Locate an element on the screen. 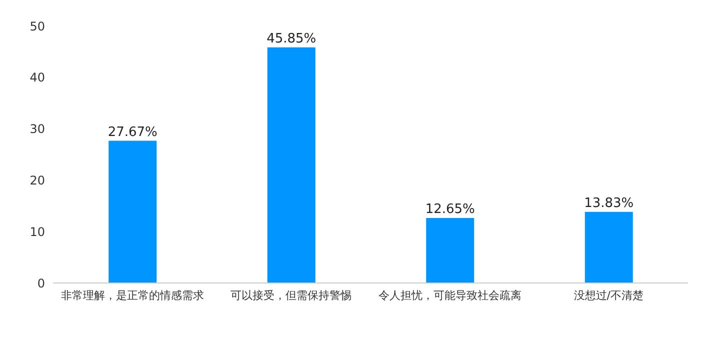 The height and width of the screenshot is (338, 718). data-label: 13.83% is located at coordinates (609, 203).